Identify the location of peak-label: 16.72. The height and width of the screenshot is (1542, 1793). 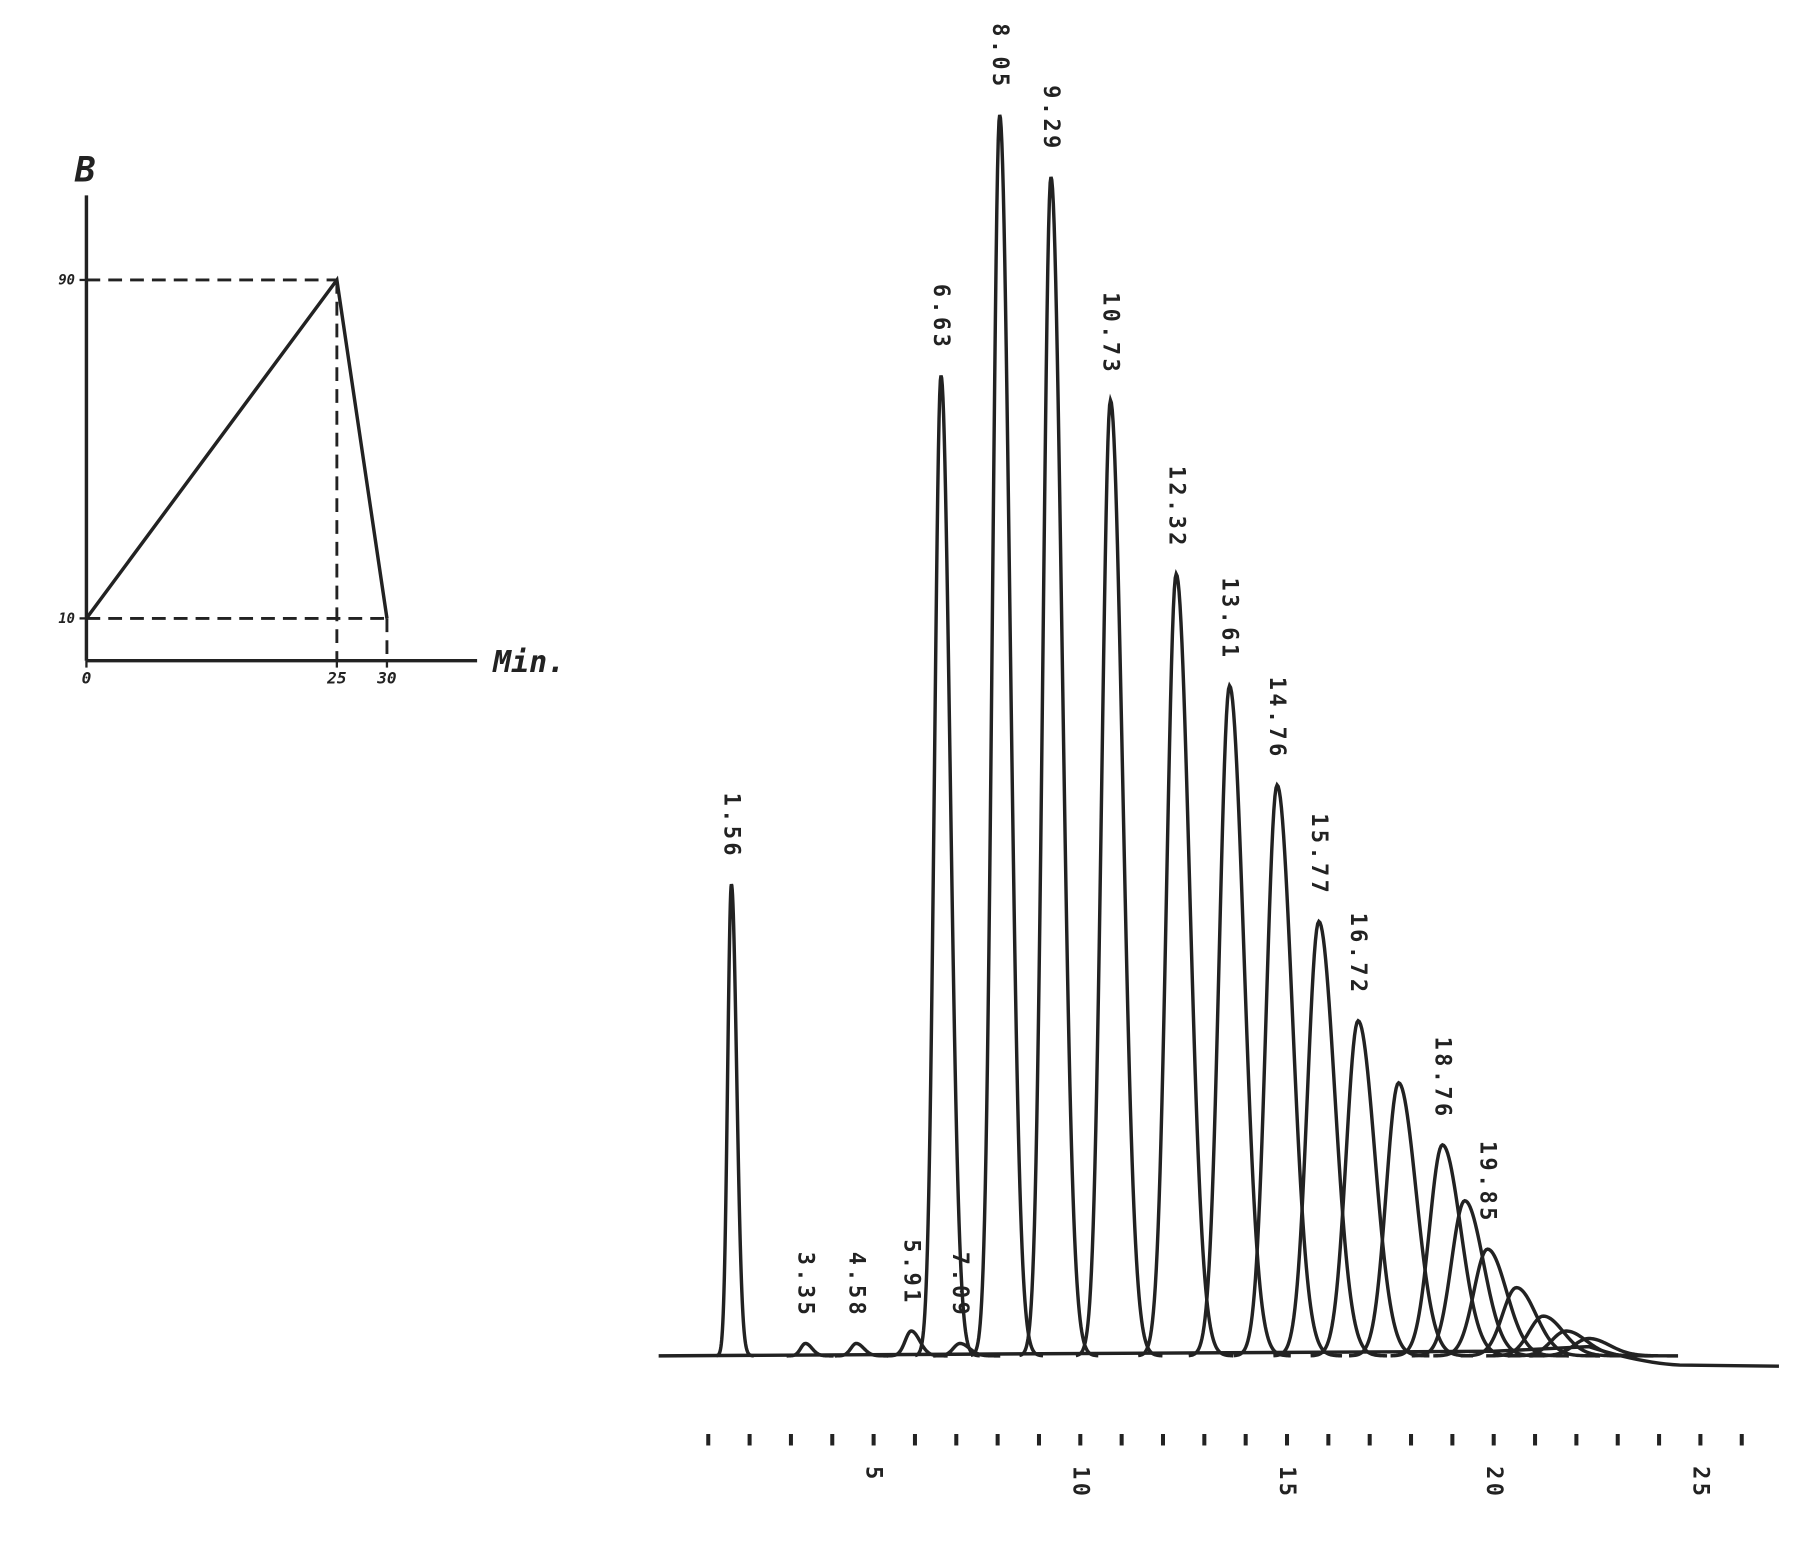
(1357, 954).